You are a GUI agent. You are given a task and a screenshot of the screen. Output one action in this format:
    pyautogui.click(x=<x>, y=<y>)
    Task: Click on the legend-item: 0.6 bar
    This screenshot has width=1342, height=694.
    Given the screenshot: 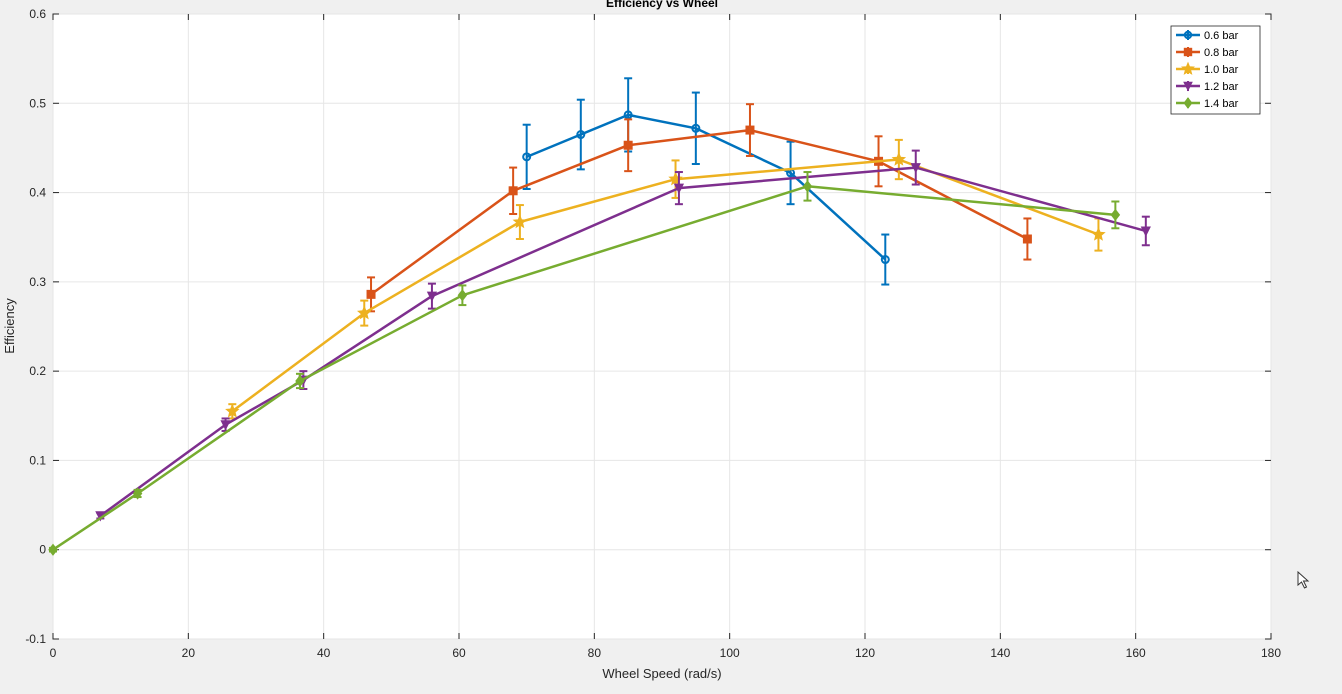 What is the action you would take?
    pyautogui.click(x=1207, y=36)
    